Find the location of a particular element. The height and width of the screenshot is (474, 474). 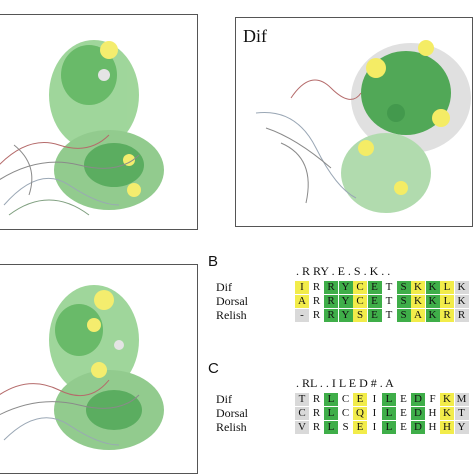

residue-cell: F is located at coordinates (432, 399).